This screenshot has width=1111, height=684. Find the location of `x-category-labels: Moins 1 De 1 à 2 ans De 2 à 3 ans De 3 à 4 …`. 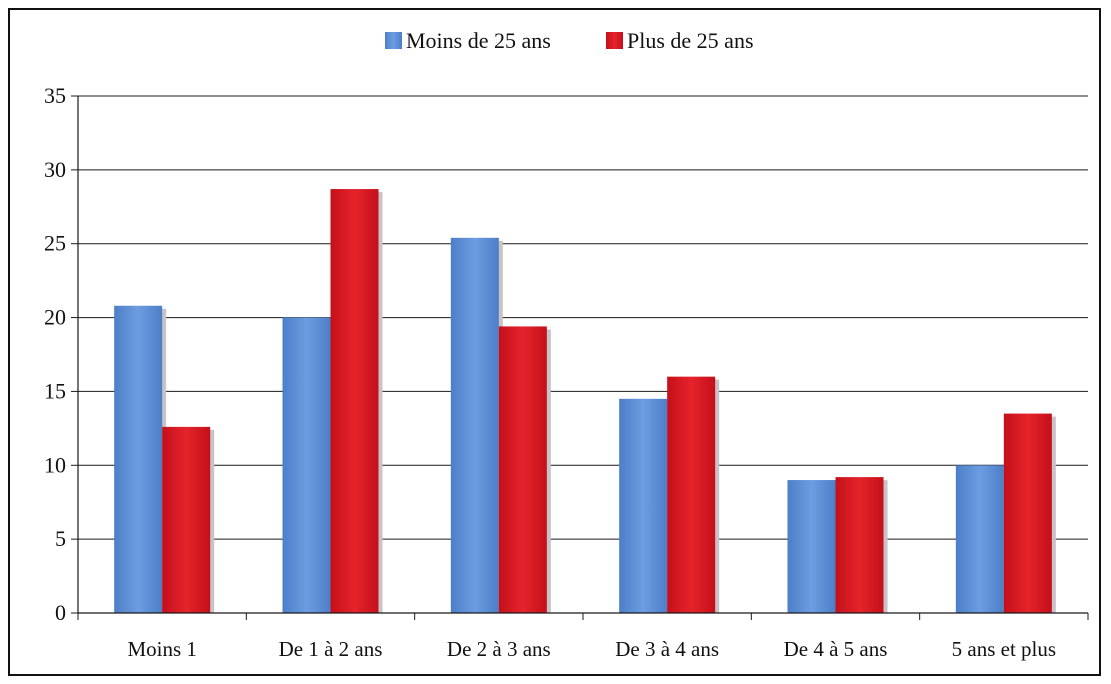

x-category-labels: Moins 1 De 1 à 2 ans De 2 à 3 ans De 3 à 4 … is located at coordinates (591, 649).